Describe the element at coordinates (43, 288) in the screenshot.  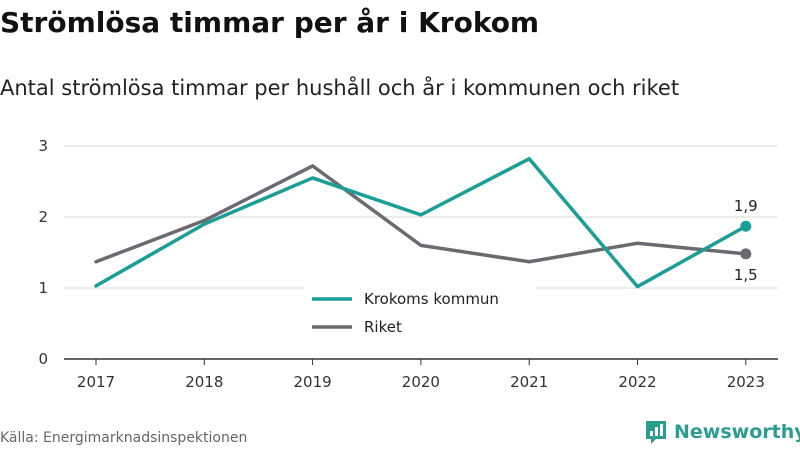
I see `y-tick-label: 1` at that location.